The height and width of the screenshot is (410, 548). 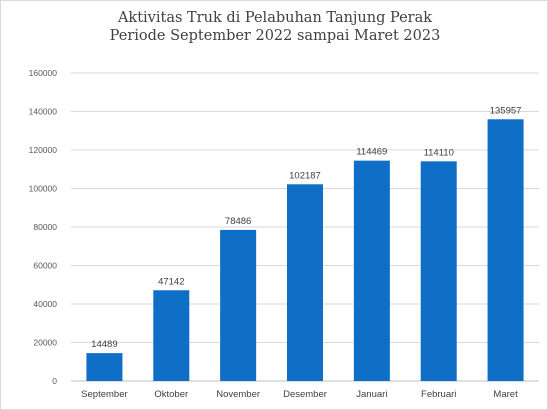 I want to click on y-tick-label: 140000, so click(x=43, y=112).